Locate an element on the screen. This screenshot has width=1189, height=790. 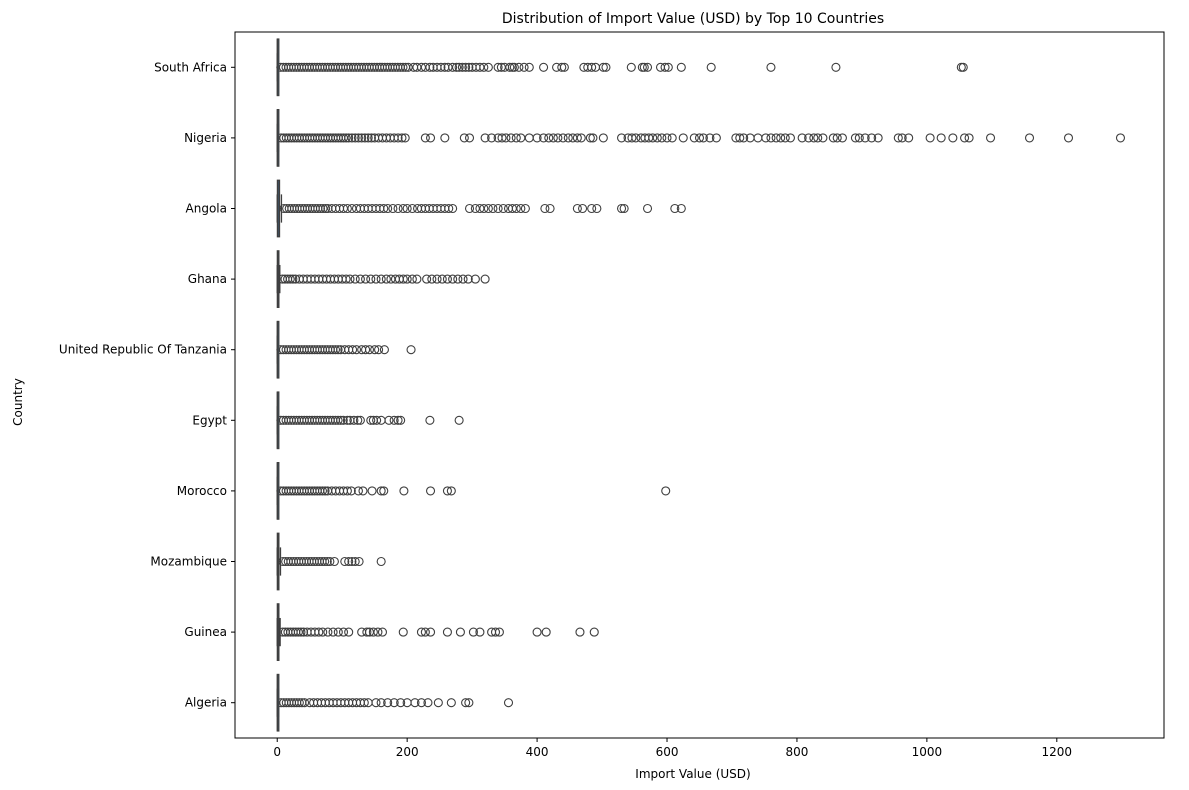
y-tick-label: Algeria is located at coordinates (206, 703).